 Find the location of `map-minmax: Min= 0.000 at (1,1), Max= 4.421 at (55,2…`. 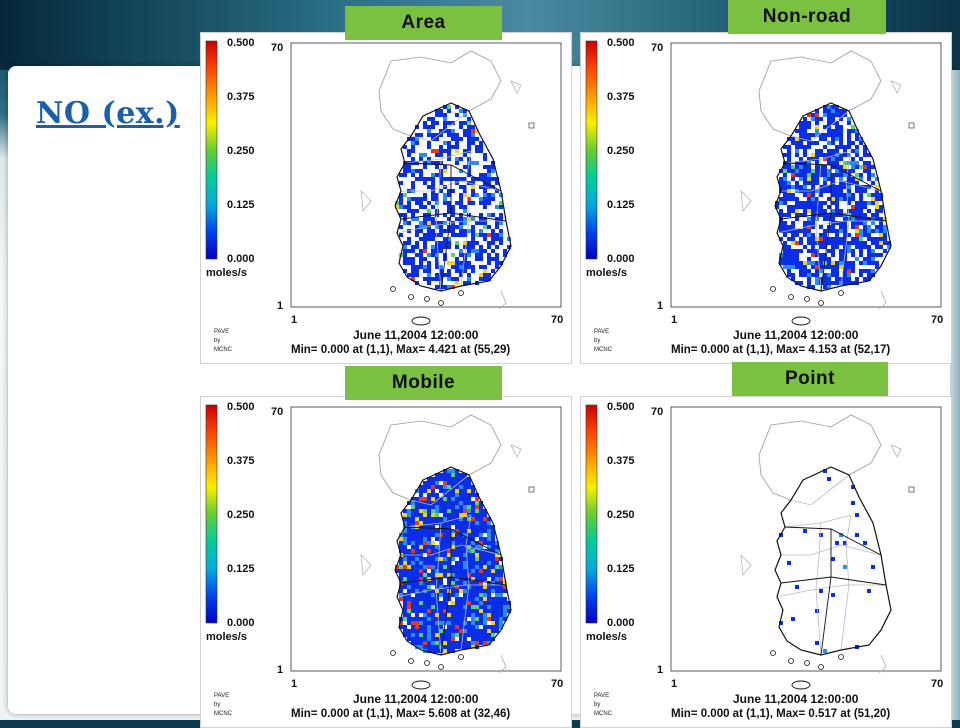

map-minmax: Min= 0.000 at (1,1), Max= 4.421 at (55,2… is located at coordinates (400, 350).